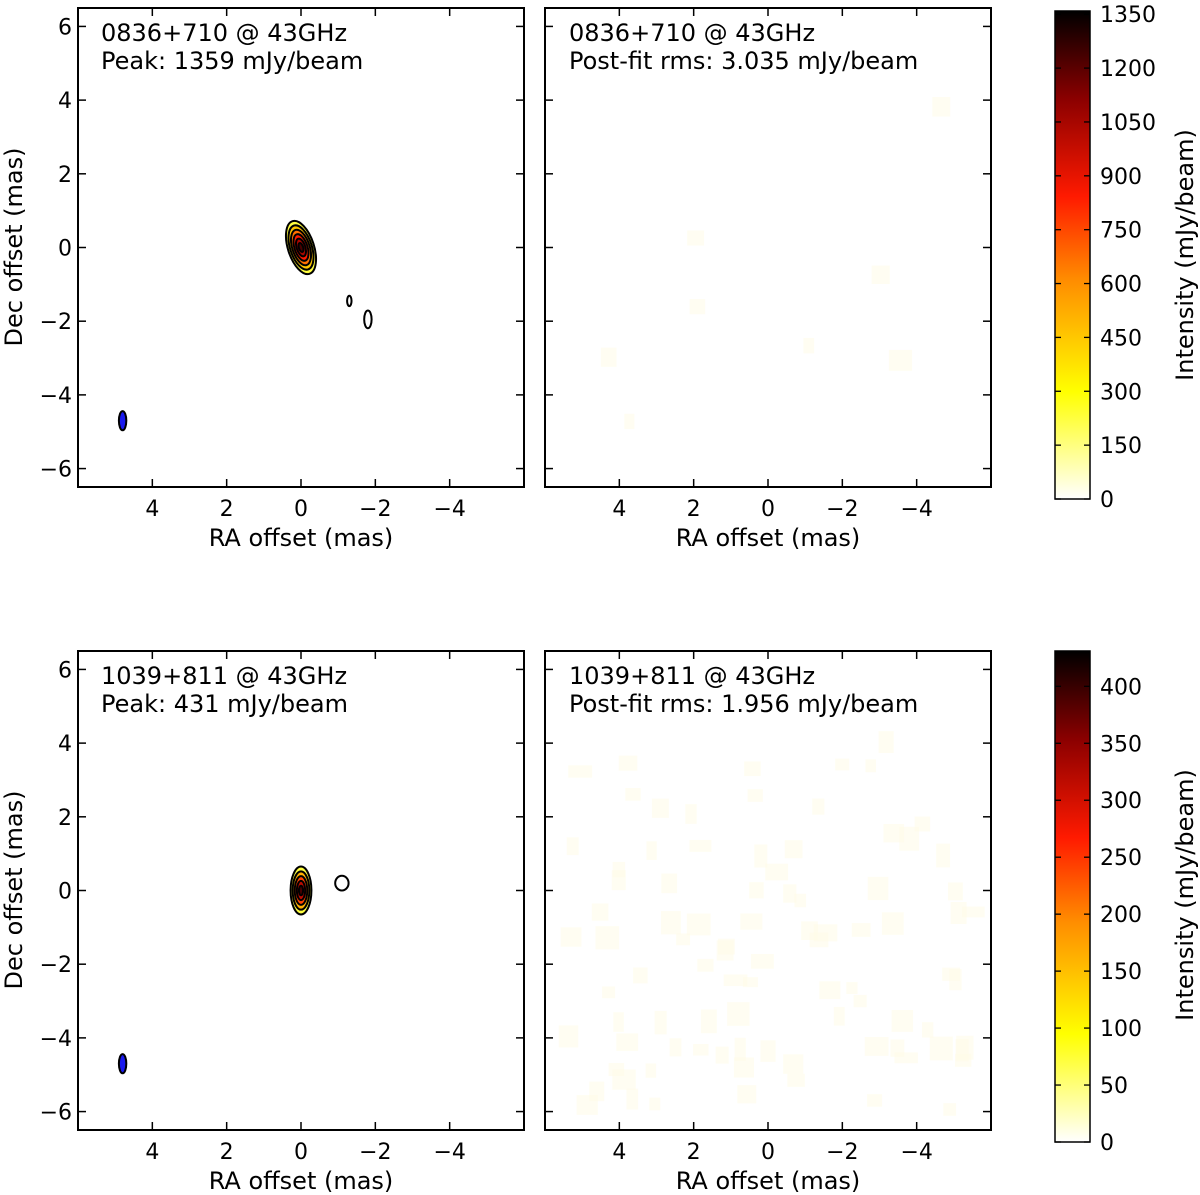  Describe the element at coordinates (224, 704) in the screenshot. I see `panel-subtitle: Peak: 431 mJy/beam` at that location.